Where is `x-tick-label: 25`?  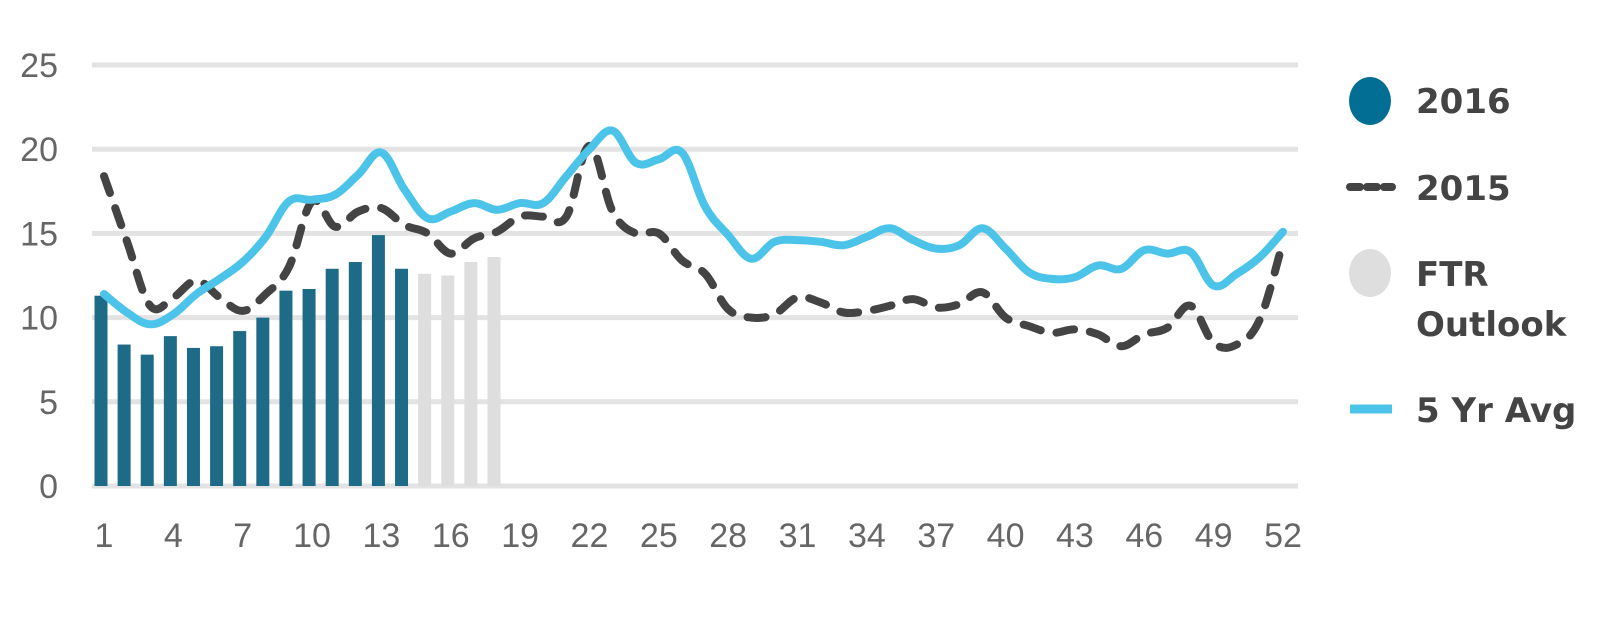
x-tick-label: 25 is located at coordinates (659, 536).